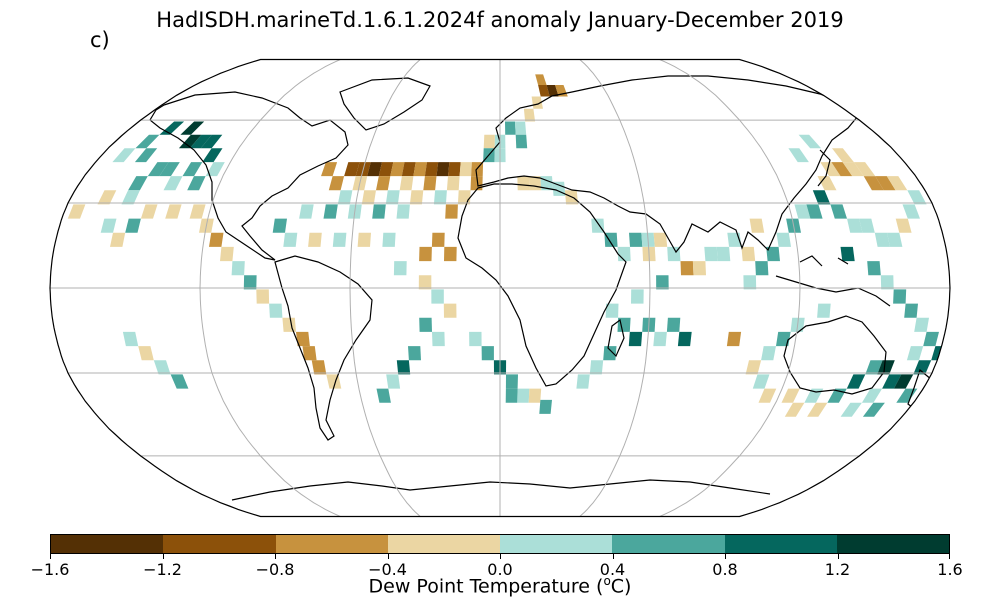 Image resolution: width=1000 pixels, height=600 pixels. I want to click on colorbar-label: Dew Point Temperature (oC), so click(500, 585).